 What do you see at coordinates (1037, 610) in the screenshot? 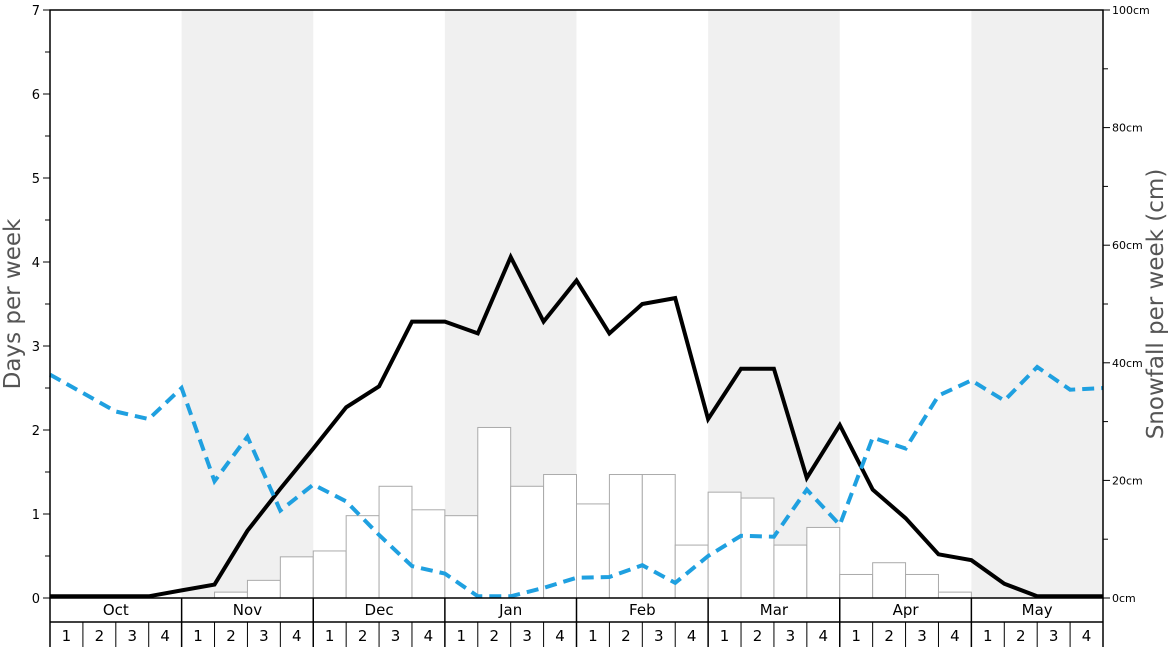
I see `month-label-may: May` at bounding box center [1037, 610].